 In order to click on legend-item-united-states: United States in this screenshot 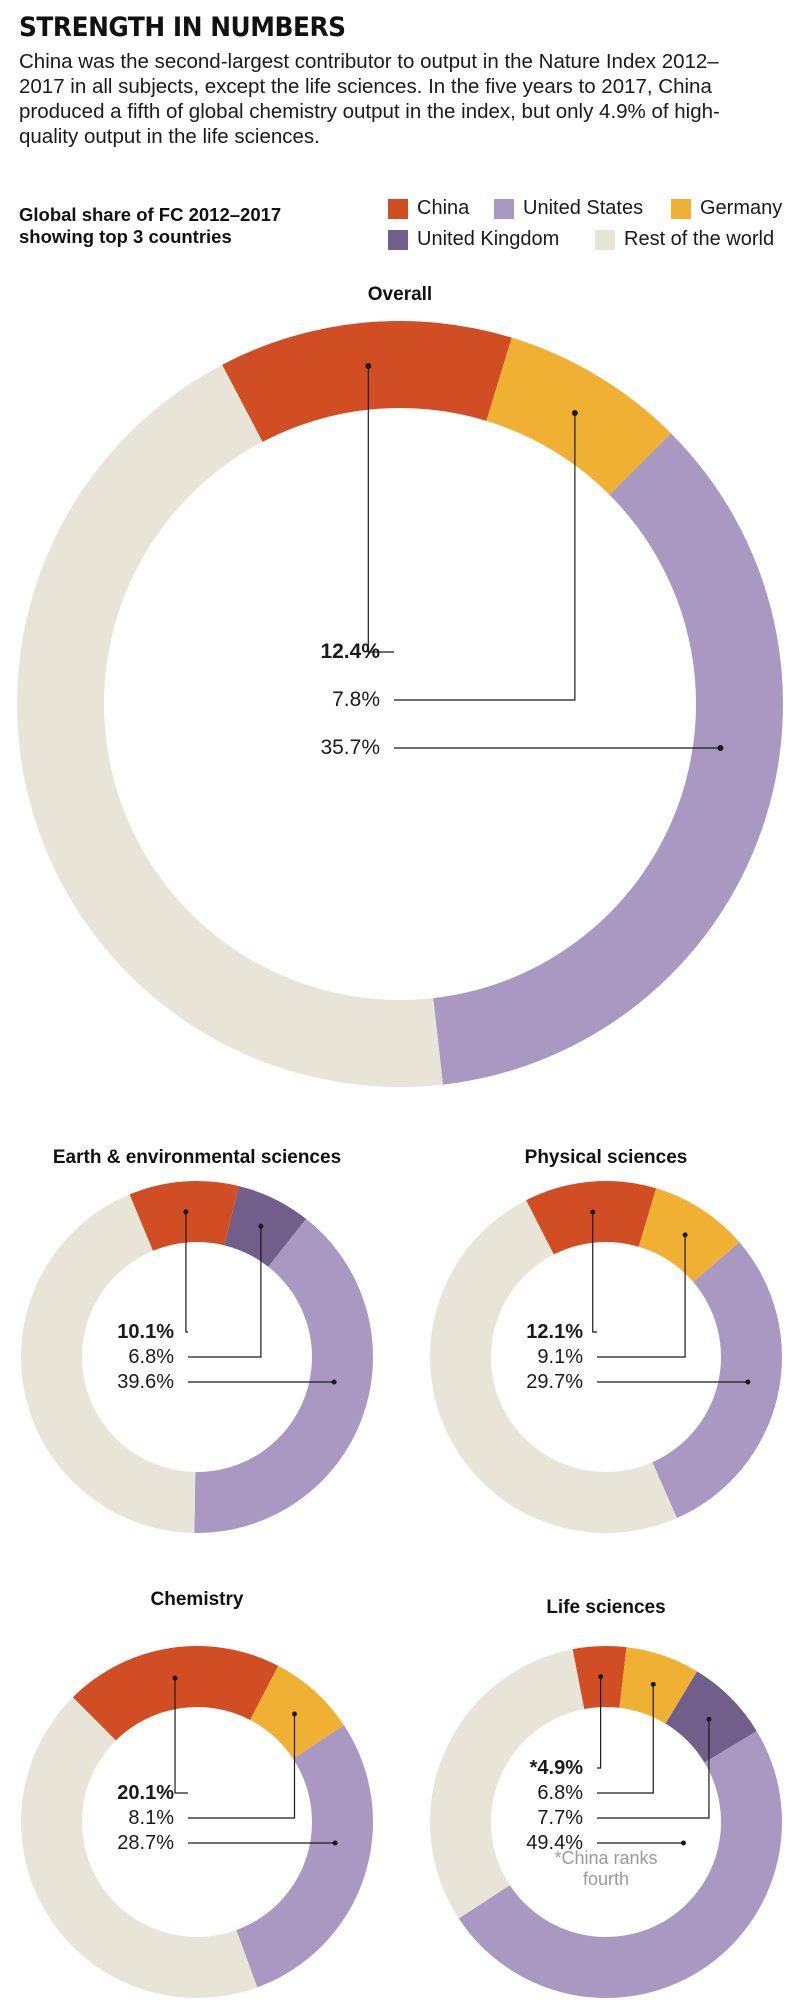, I will do `click(568, 208)`.